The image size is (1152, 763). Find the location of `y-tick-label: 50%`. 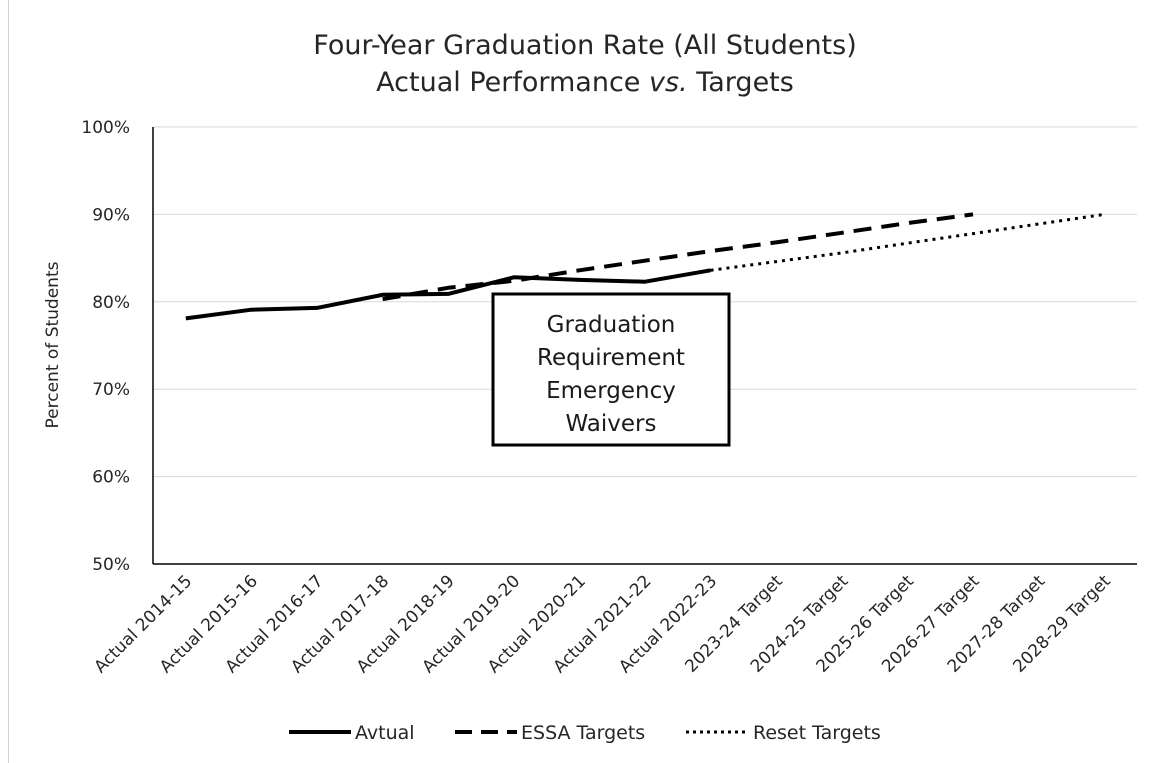

y-tick-label: 50% is located at coordinates (111, 565).